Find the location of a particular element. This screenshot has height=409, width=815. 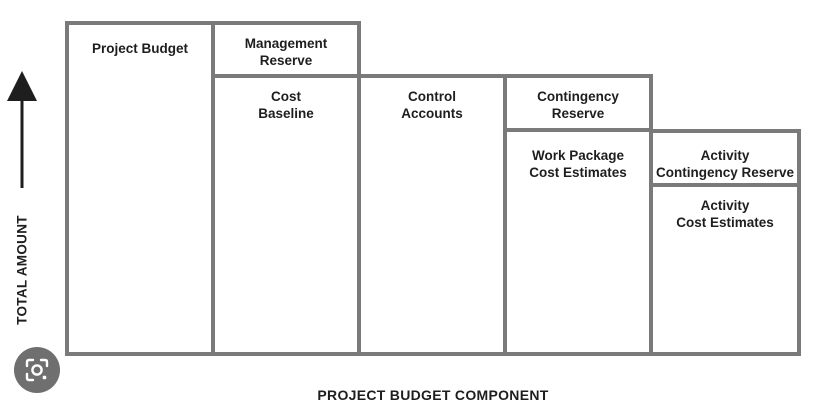

activity-contingency-reserve-label: Activity Contingency Reserve is located at coordinates (725, 164).